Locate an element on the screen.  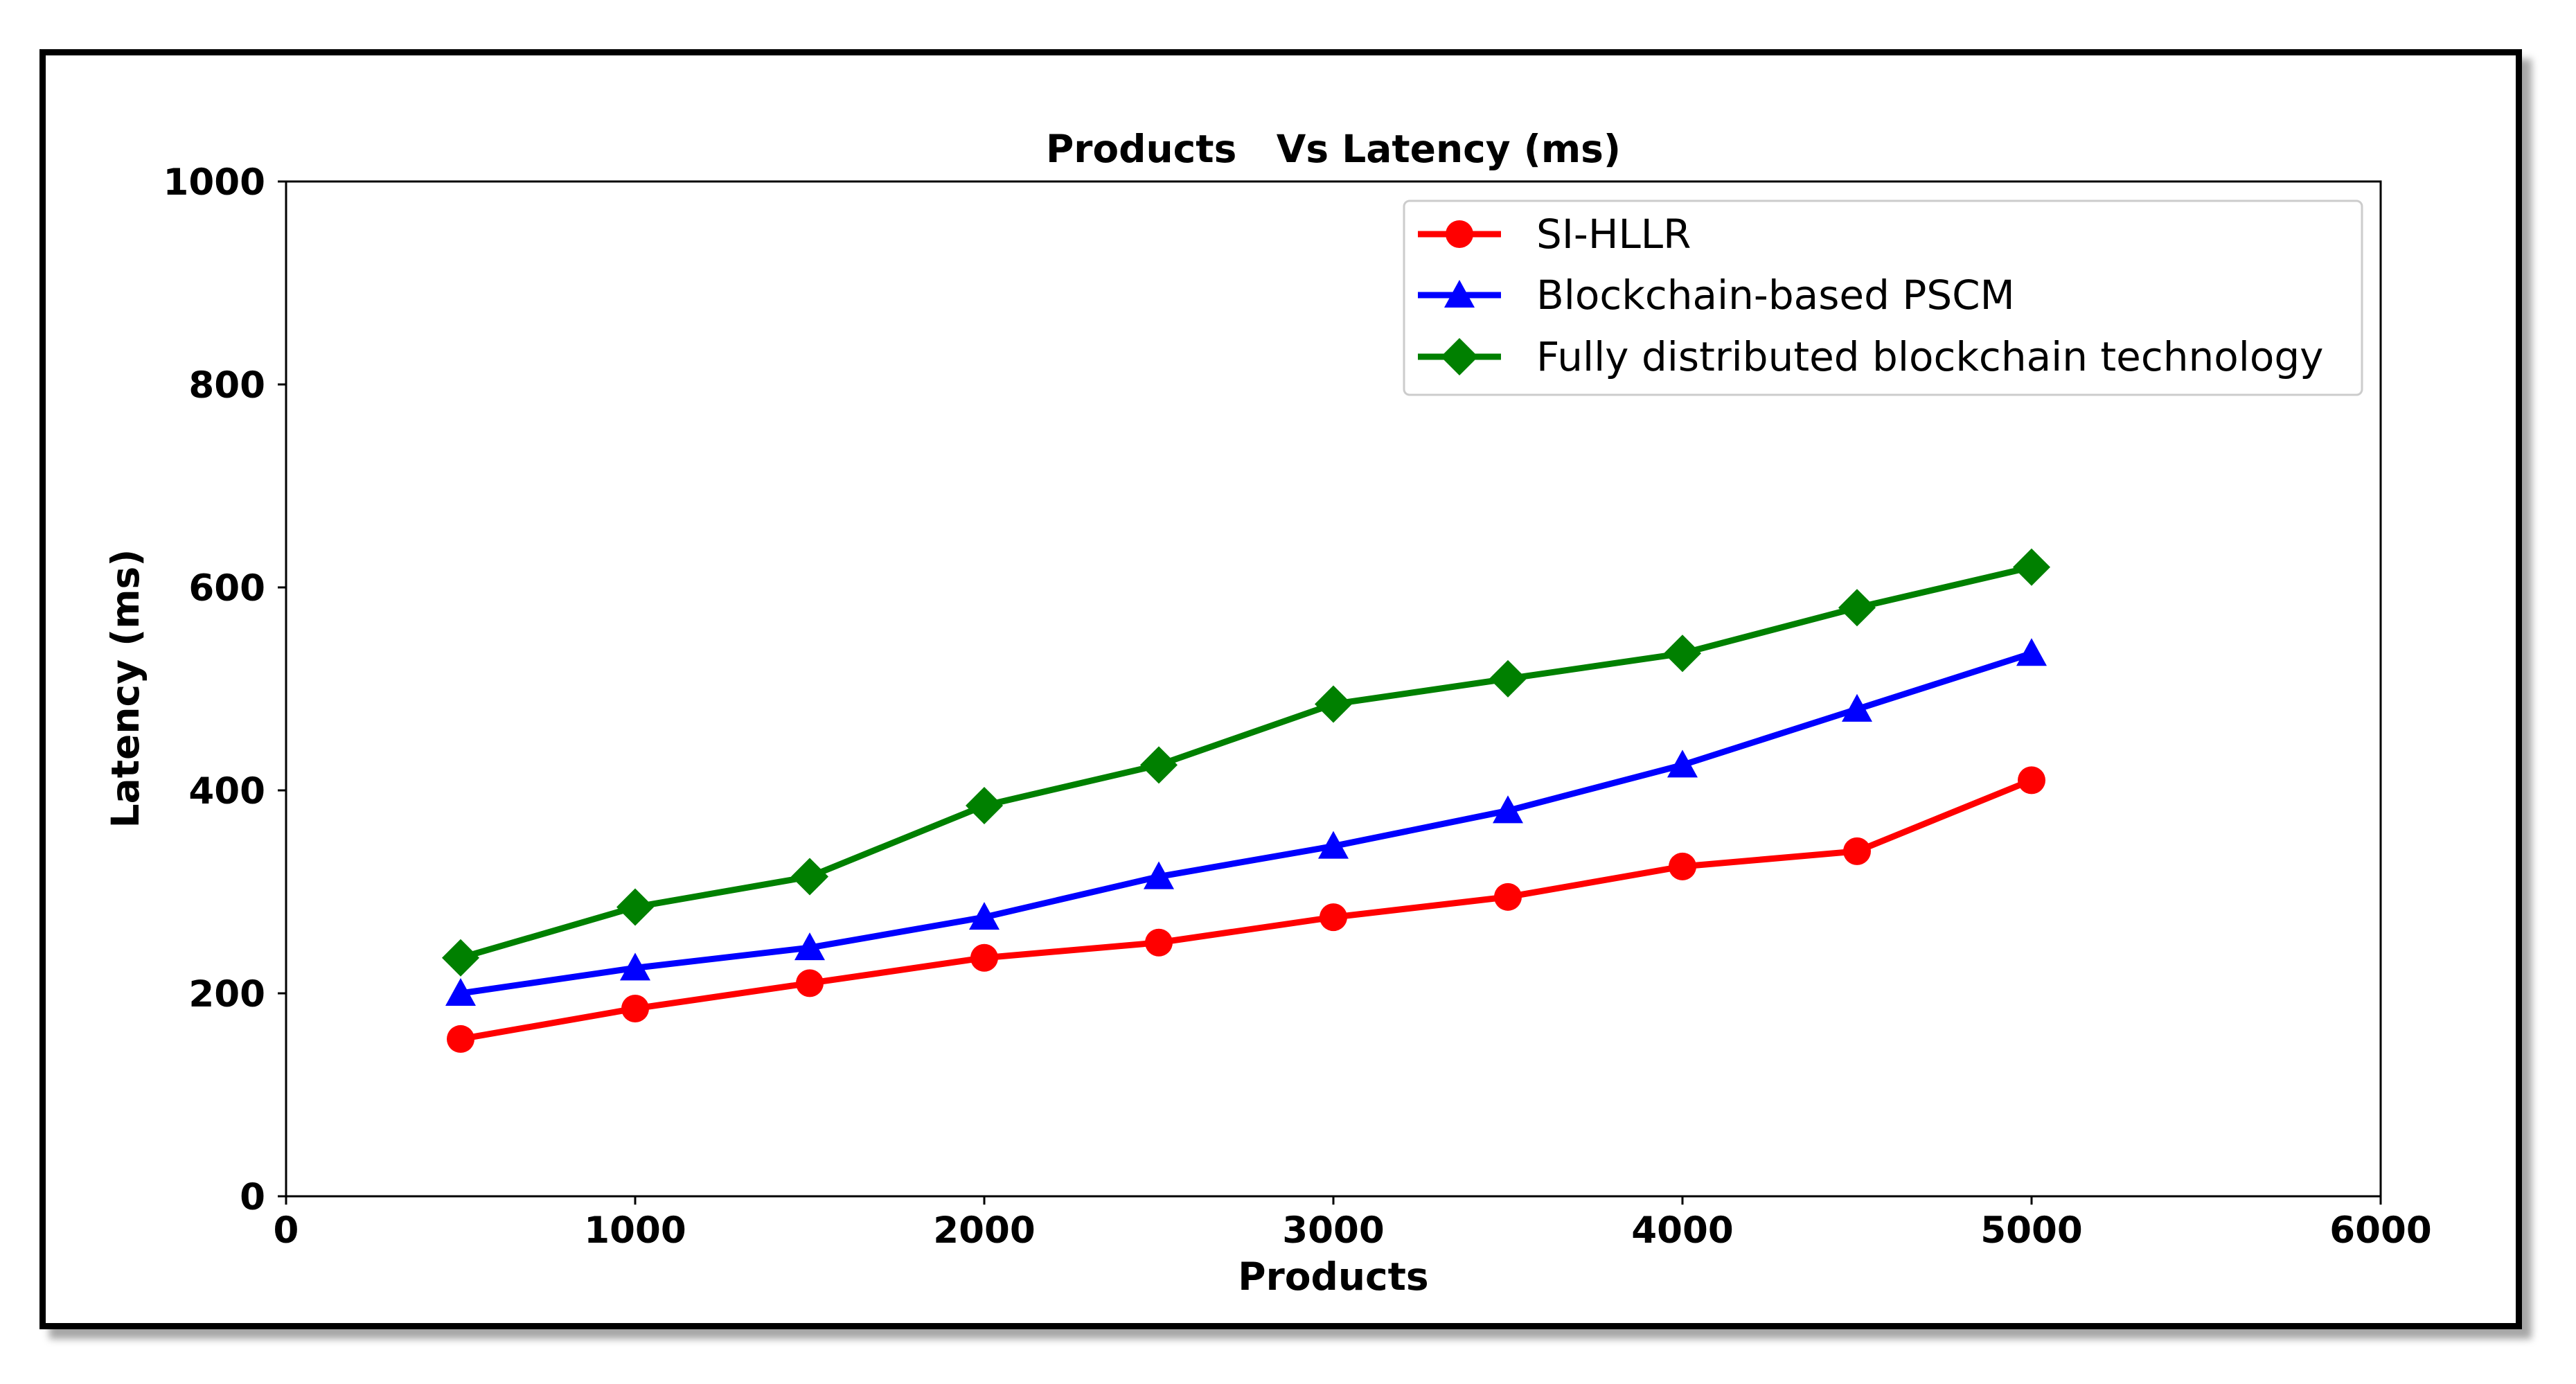
y-tick-label: 0 is located at coordinates (252, 1197).